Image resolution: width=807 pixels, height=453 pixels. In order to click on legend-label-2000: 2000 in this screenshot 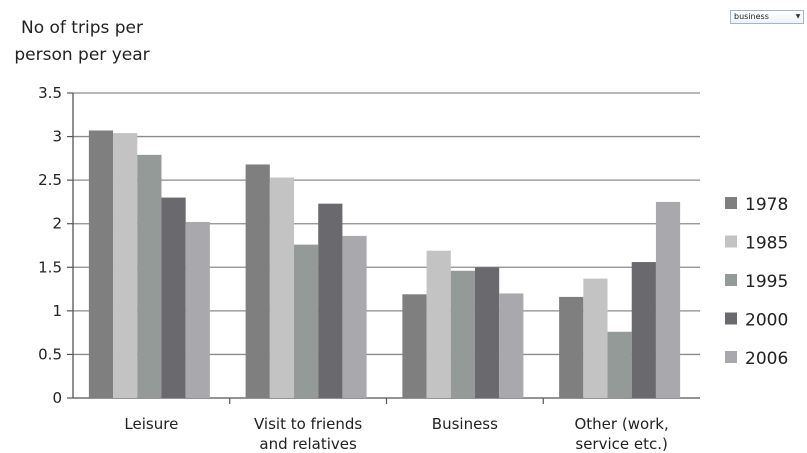, I will do `click(766, 321)`.